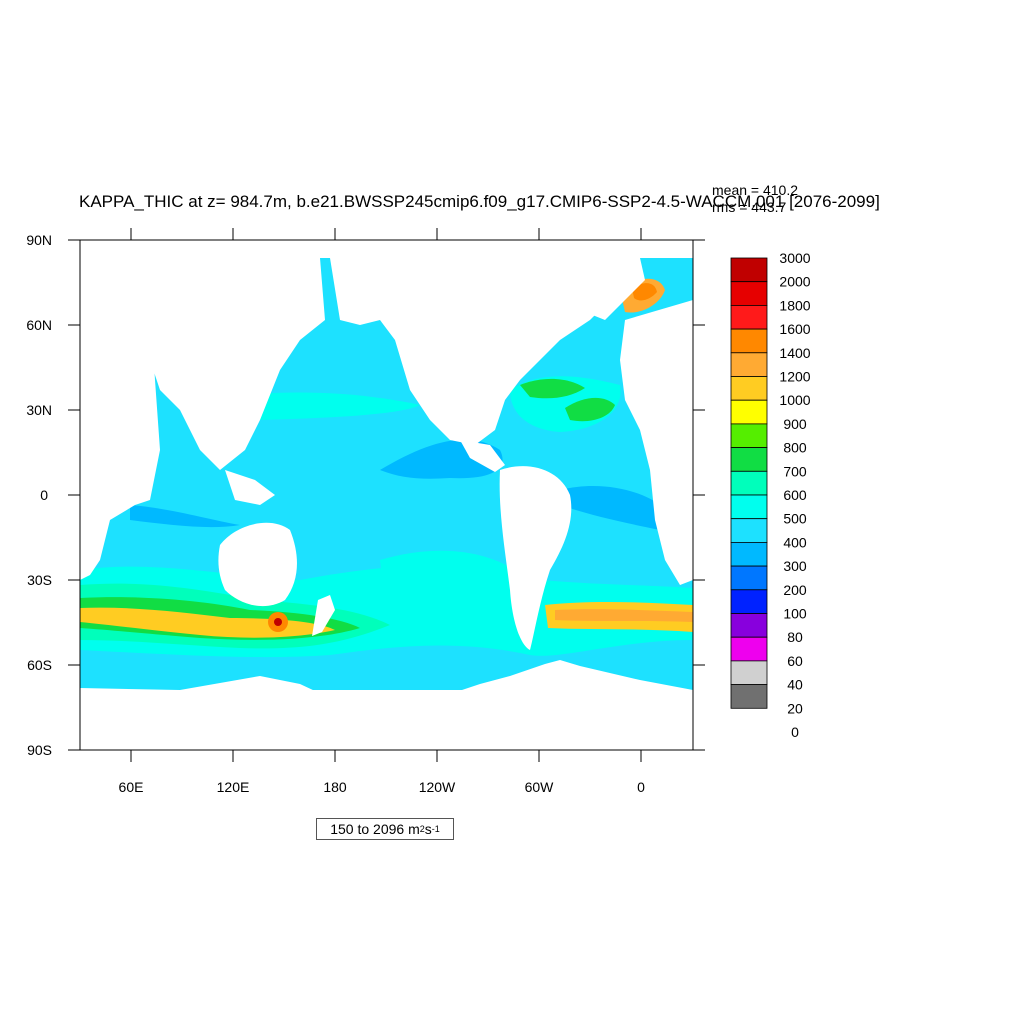  Describe the element at coordinates (330, 406) in the screenshot. I see `kuroshio-band` at that location.